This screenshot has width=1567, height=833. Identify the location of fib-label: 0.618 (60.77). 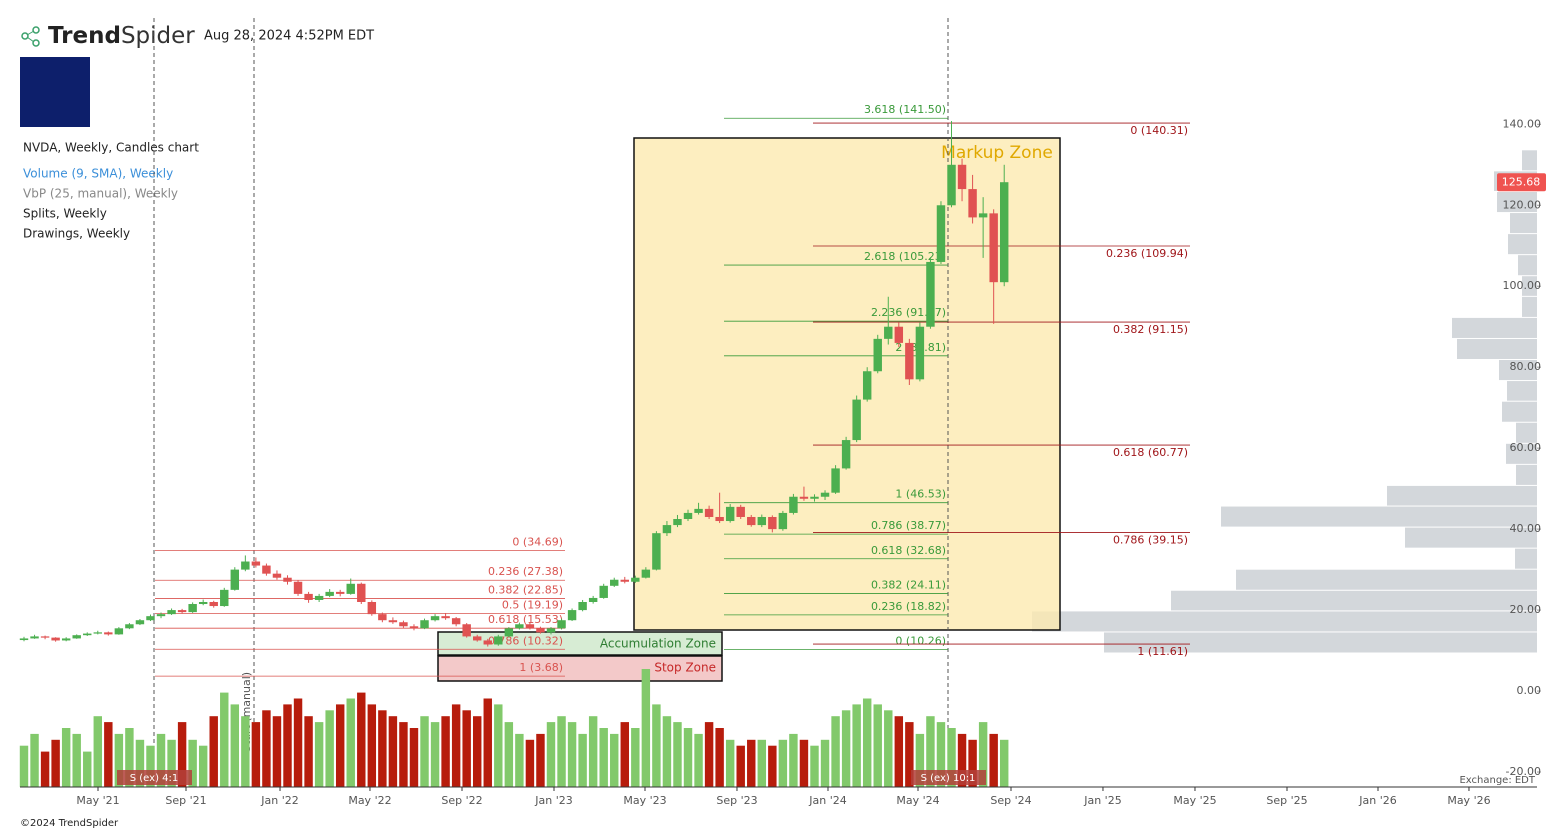
(1150, 452).